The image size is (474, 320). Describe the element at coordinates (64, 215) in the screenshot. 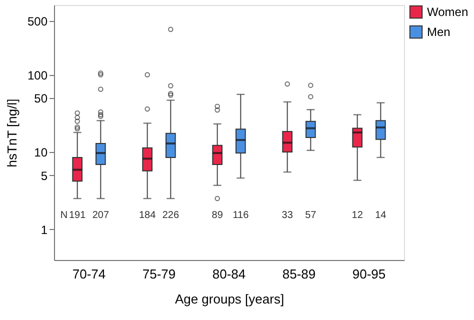

I see `annotation: N` at that location.